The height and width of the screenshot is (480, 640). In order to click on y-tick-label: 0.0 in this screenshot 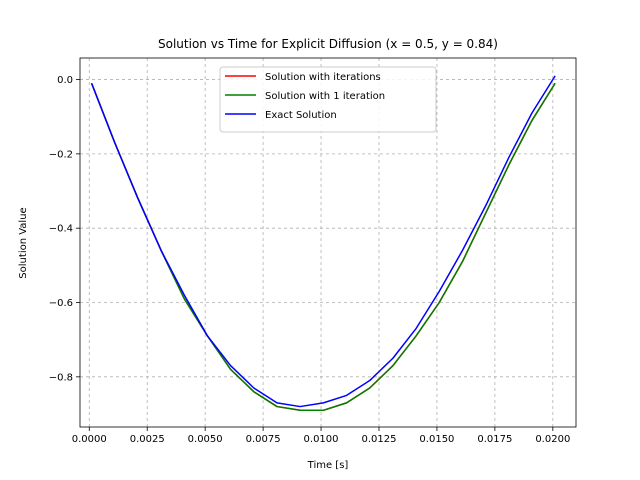, I will do `click(65, 80)`.